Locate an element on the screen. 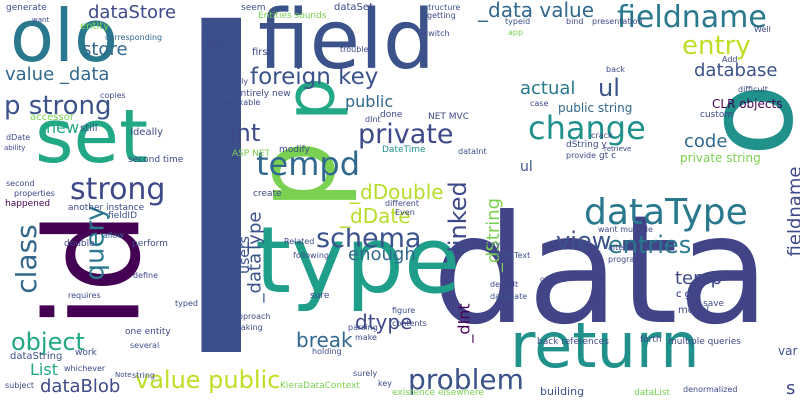 Image resolution: width=800 pixels, height=400 pixels. cloud-word-private-string: private string is located at coordinates (720, 158).